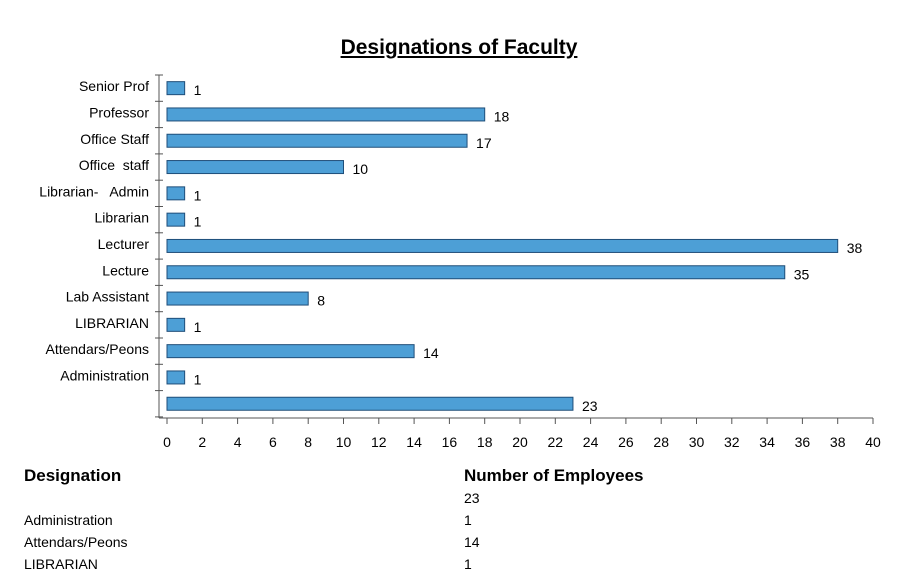 This screenshot has width=922, height=578. I want to click on x-tick-label: 38, so click(838, 442).